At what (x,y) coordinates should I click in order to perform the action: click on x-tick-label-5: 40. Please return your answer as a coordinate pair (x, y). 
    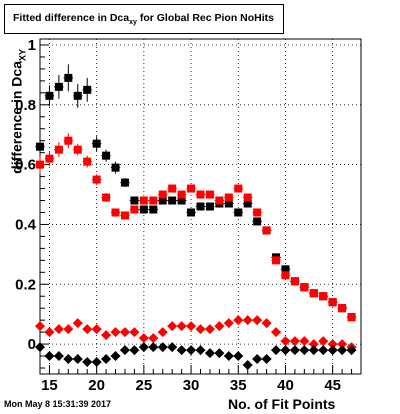
    Looking at the image, I should click on (285, 385).